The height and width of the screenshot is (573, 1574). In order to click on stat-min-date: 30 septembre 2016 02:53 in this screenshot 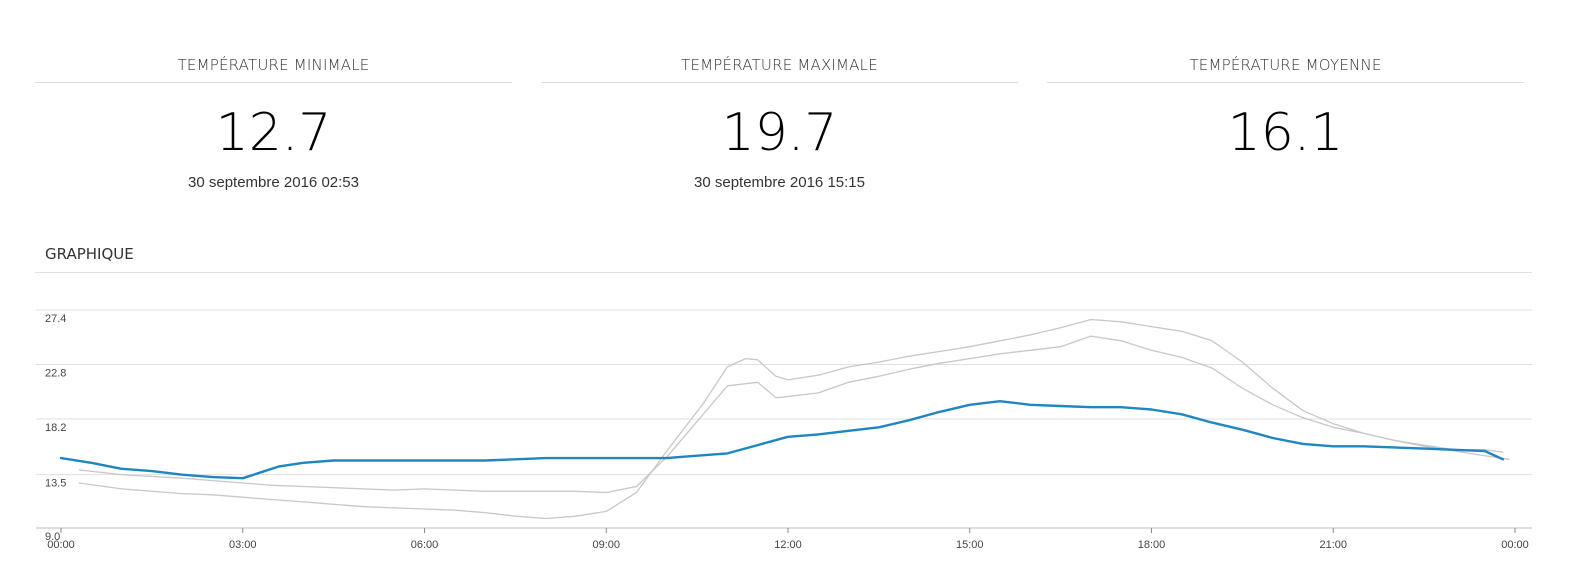, I will do `click(273, 182)`.